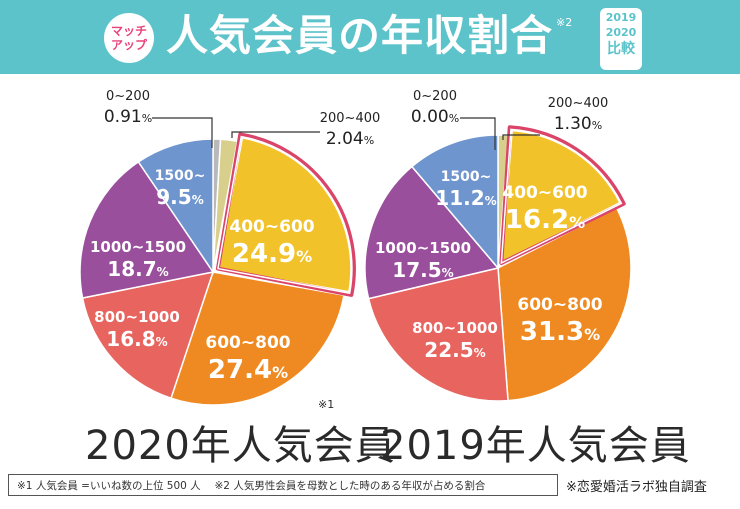  What do you see at coordinates (435, 117) in the screenshot?
I see `callout-value-label: 0.00%` at bounding box center [435, 117].